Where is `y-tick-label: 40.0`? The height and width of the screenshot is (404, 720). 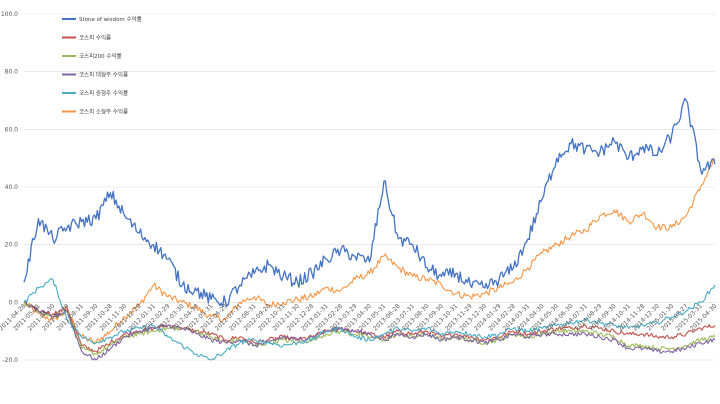 y-tick-label: 40.0 is located at coordinates (12, 187).